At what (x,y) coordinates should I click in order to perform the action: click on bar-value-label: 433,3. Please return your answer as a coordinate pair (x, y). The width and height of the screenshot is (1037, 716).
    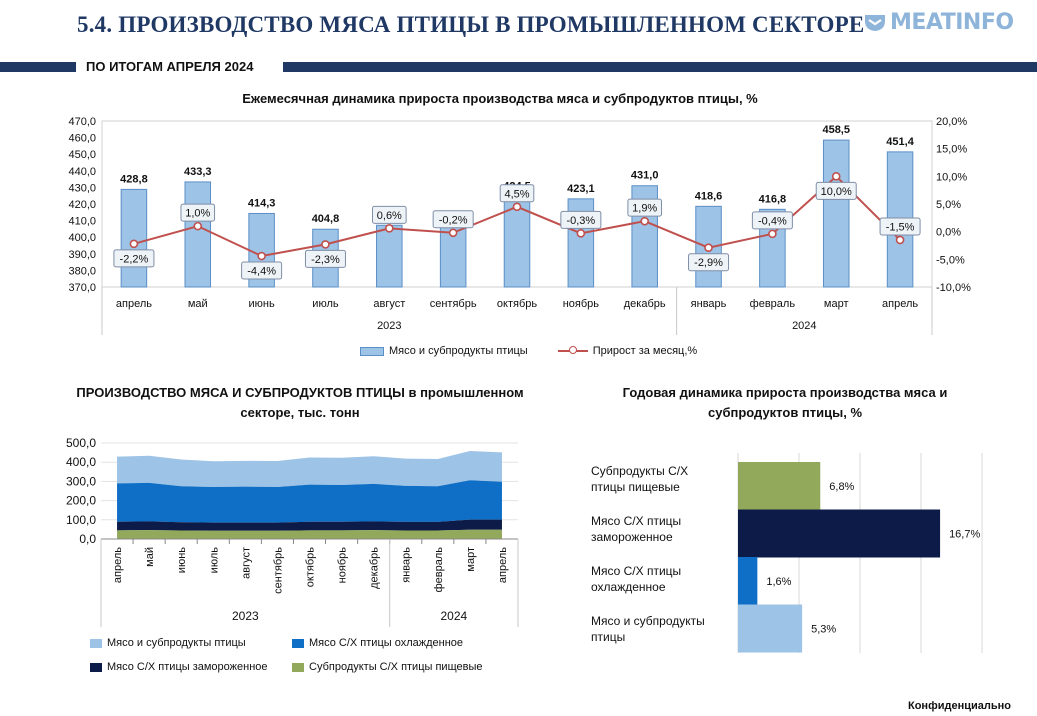
    Looking at the image, I should click on (198, 172).